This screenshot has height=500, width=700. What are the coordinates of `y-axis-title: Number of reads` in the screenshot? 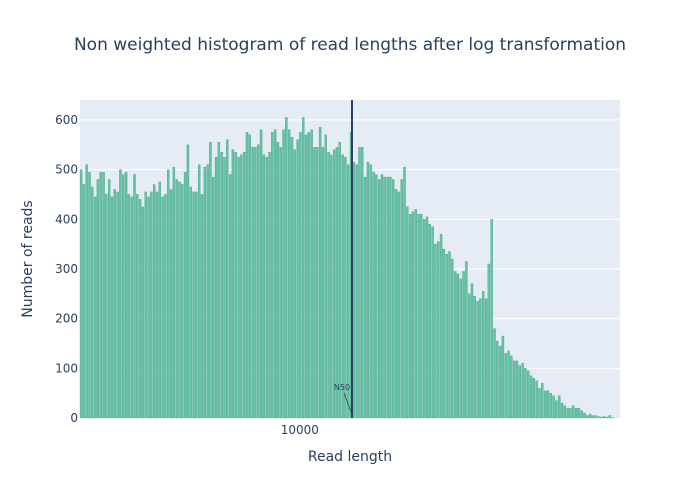 It's located at (28, 258).